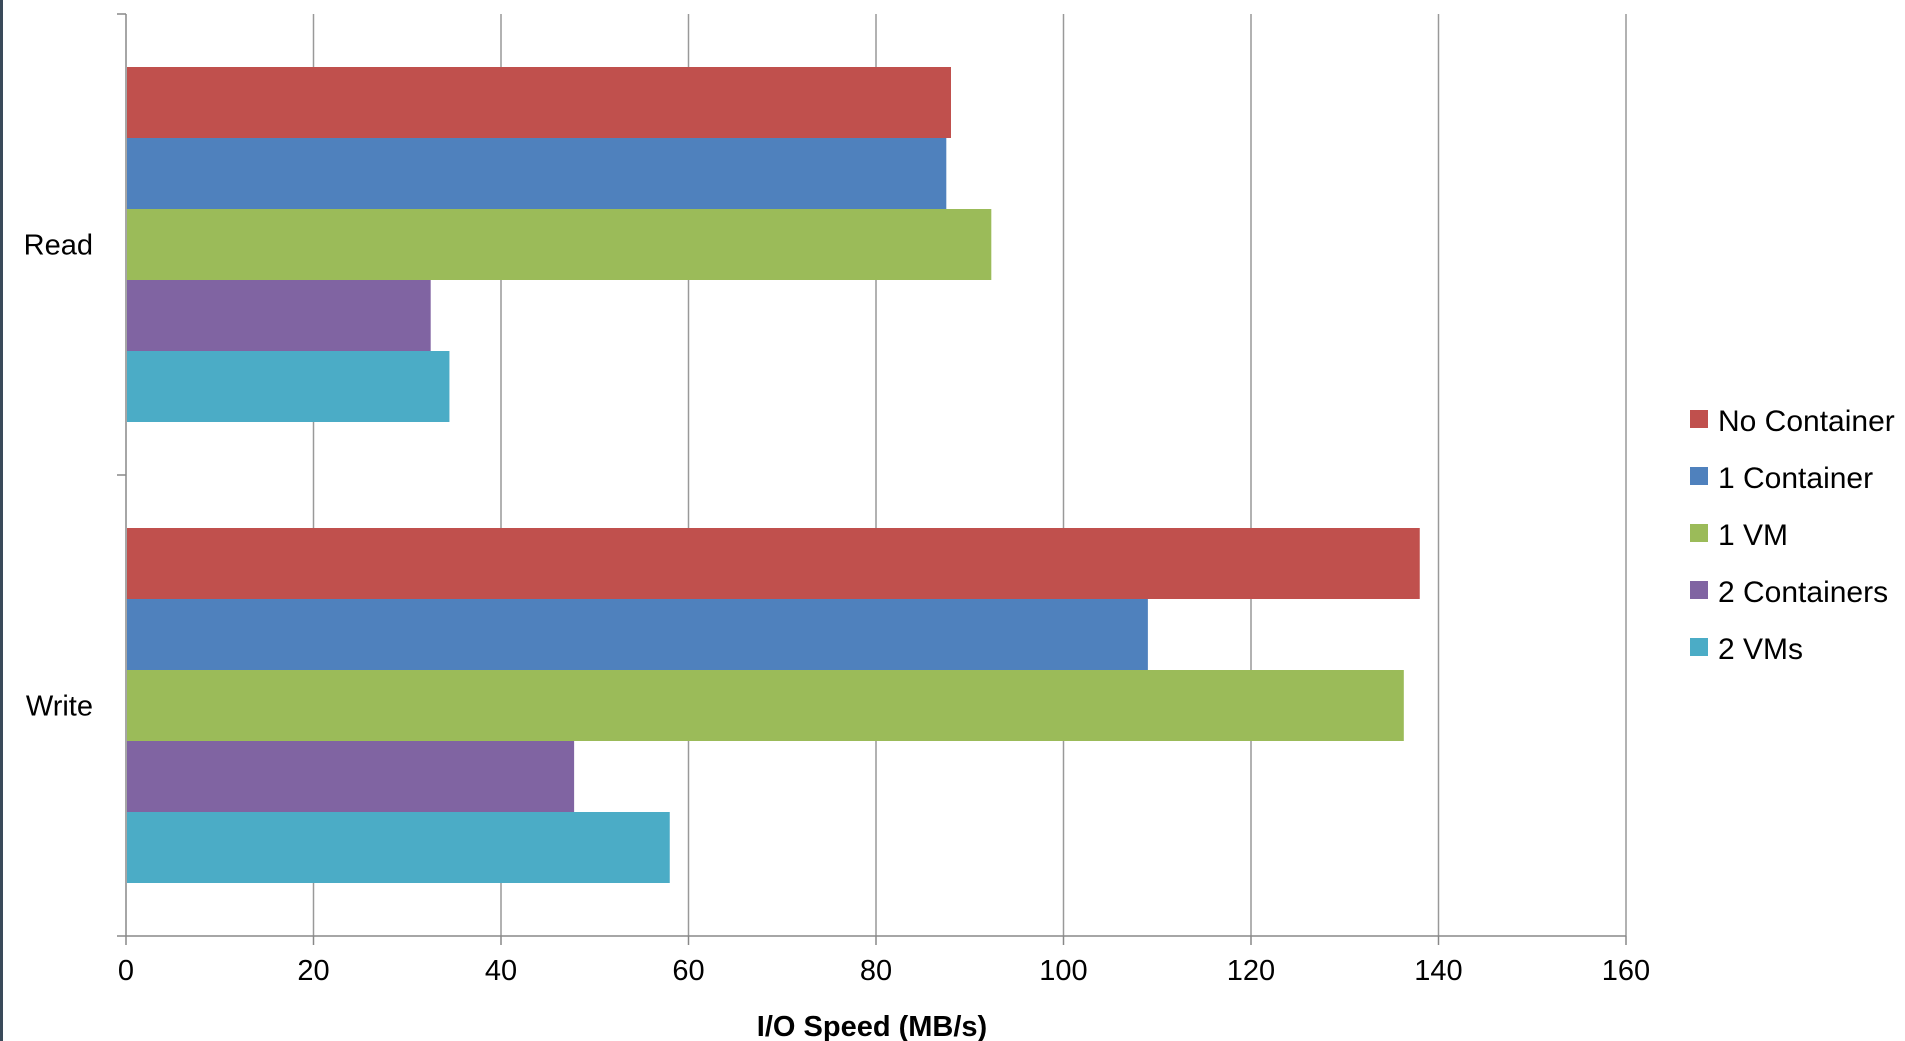 The width and height of the screenshot is (1905, 1041). I want to click on x-tick-label: 60, so click(688, 971).